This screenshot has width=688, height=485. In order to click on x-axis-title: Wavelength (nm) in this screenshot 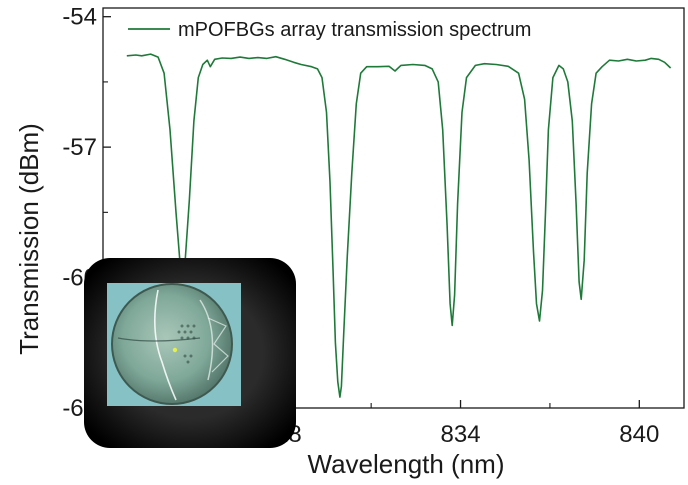, I will do `click(406, 464)`.